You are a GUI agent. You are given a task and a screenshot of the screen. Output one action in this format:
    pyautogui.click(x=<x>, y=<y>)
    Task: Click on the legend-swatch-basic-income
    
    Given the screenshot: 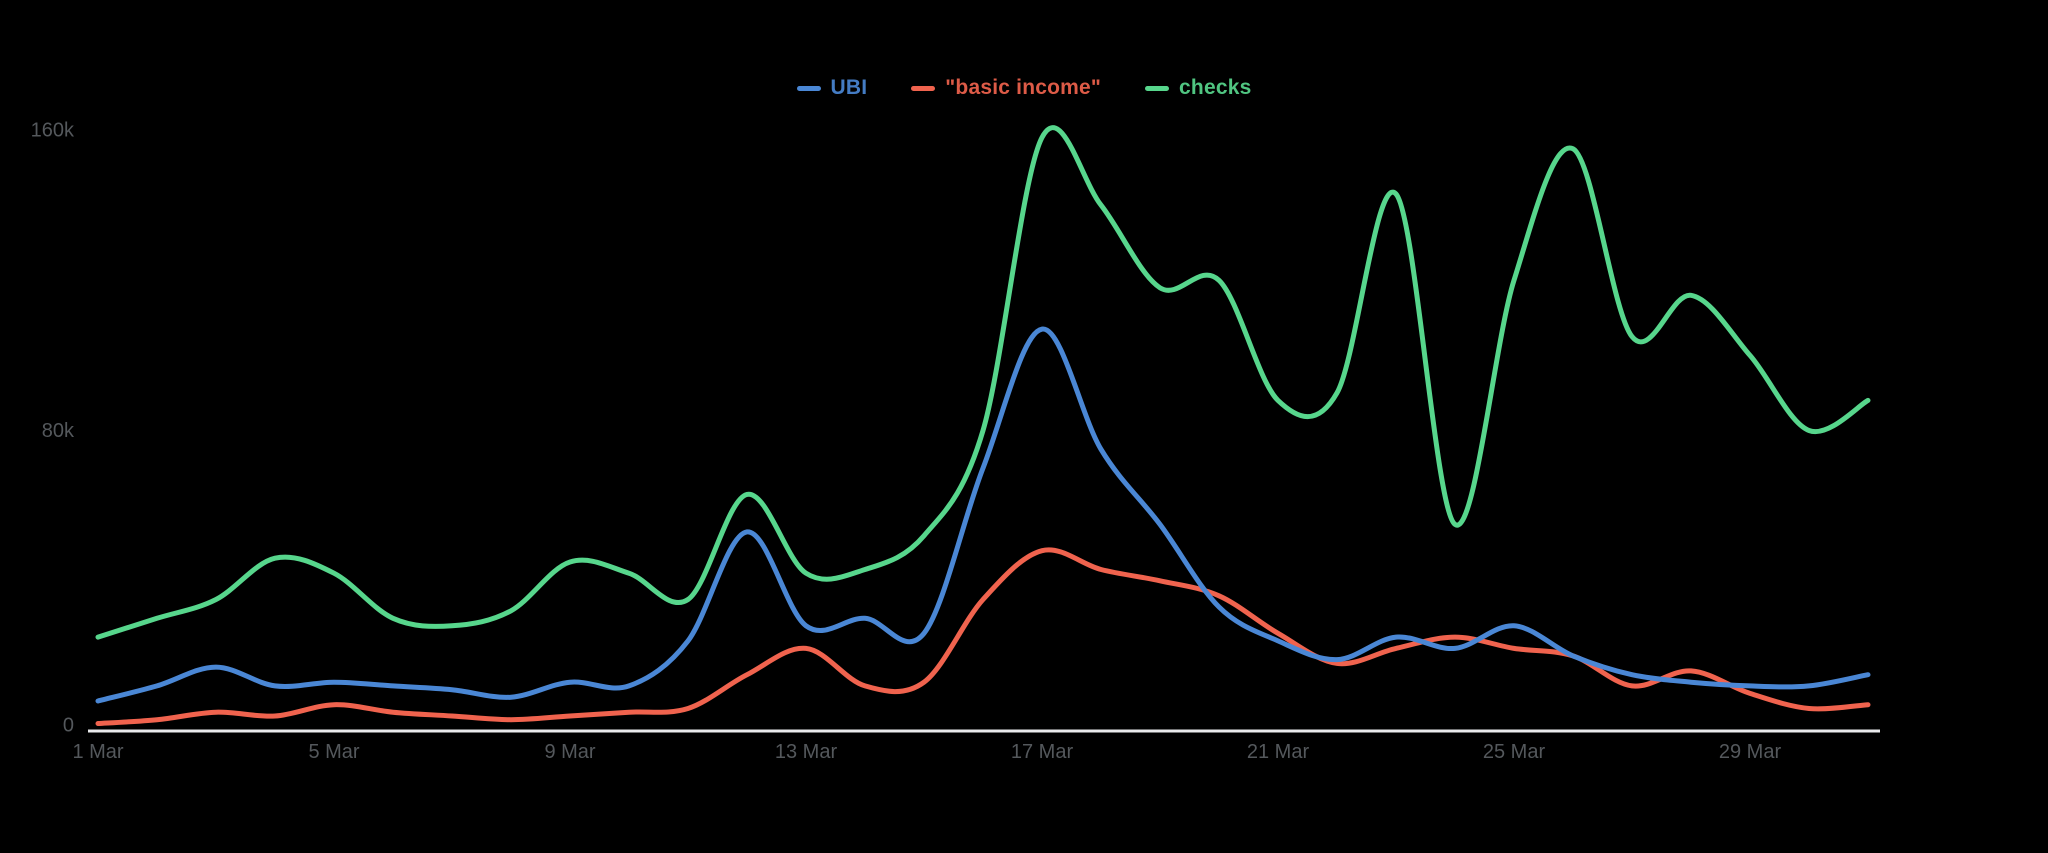 What is the action you would take?
    pyautogui.click(x=923, y=88)
    